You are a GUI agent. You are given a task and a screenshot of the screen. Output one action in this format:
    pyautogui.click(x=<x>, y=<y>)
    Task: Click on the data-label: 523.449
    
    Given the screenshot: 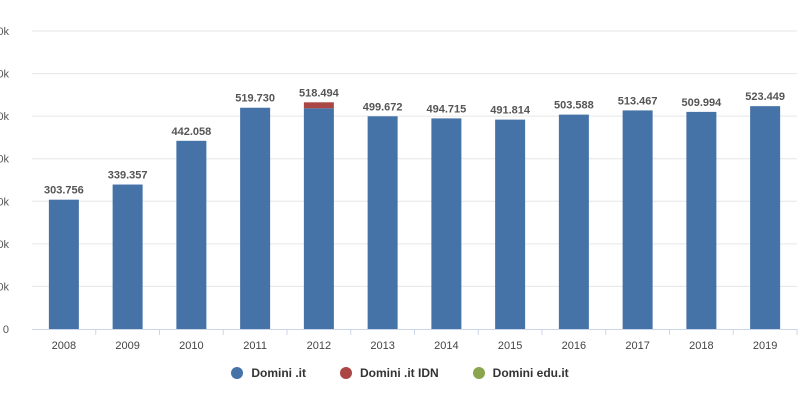 What is the action you would take?
    pyautogui.click(x=765, y=97)
    